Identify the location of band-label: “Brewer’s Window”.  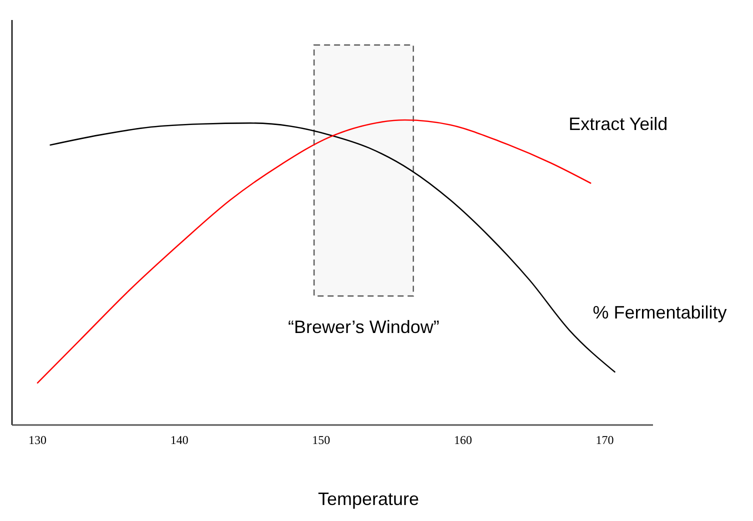
(364, 326).